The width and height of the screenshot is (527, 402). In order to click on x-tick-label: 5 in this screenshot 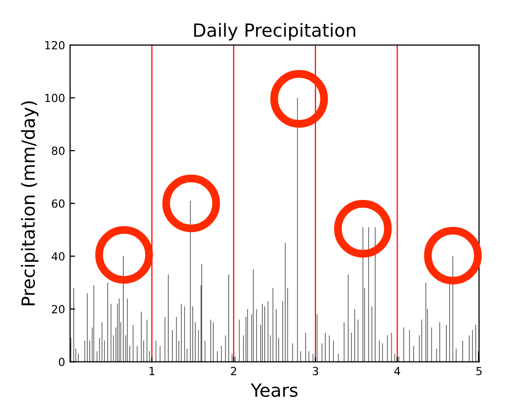, I will do `click(479, 371)`.